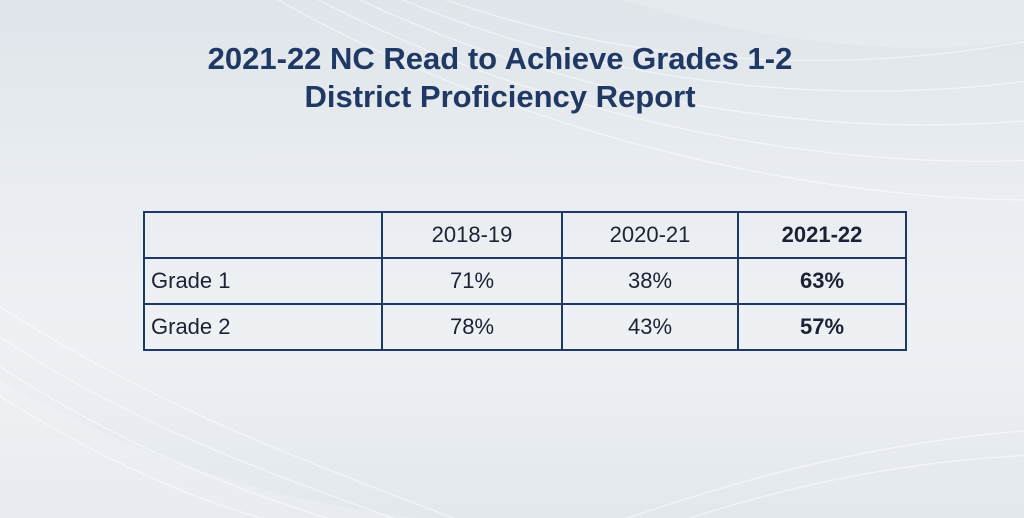 This screenshot has width=1024, height=518. I want to click on table-cell: 78%, so click(472, 327).